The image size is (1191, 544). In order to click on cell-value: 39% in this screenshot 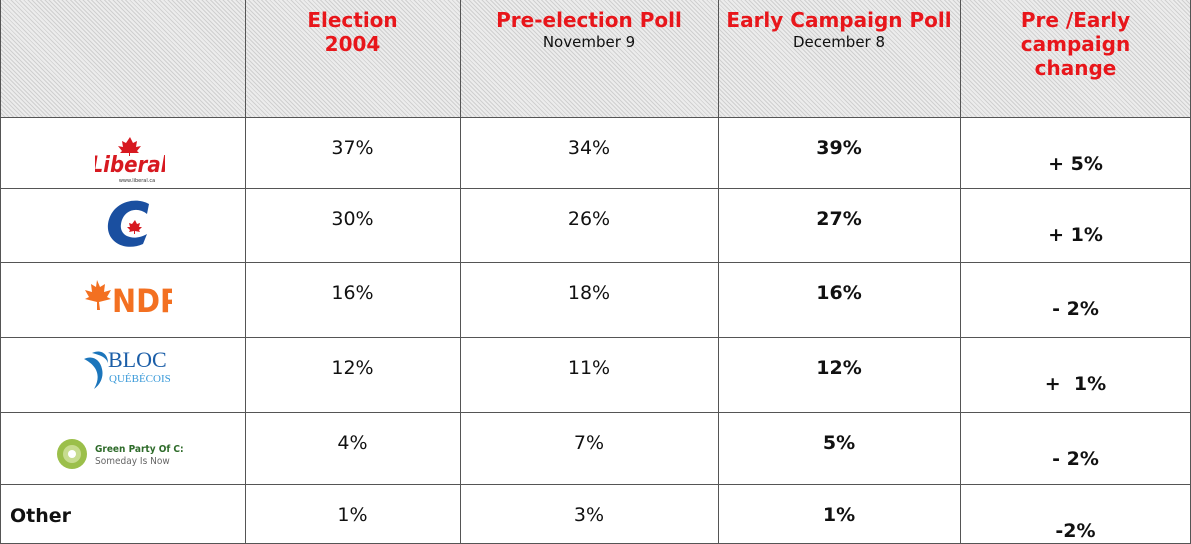, I will do `click(839, 148)`.